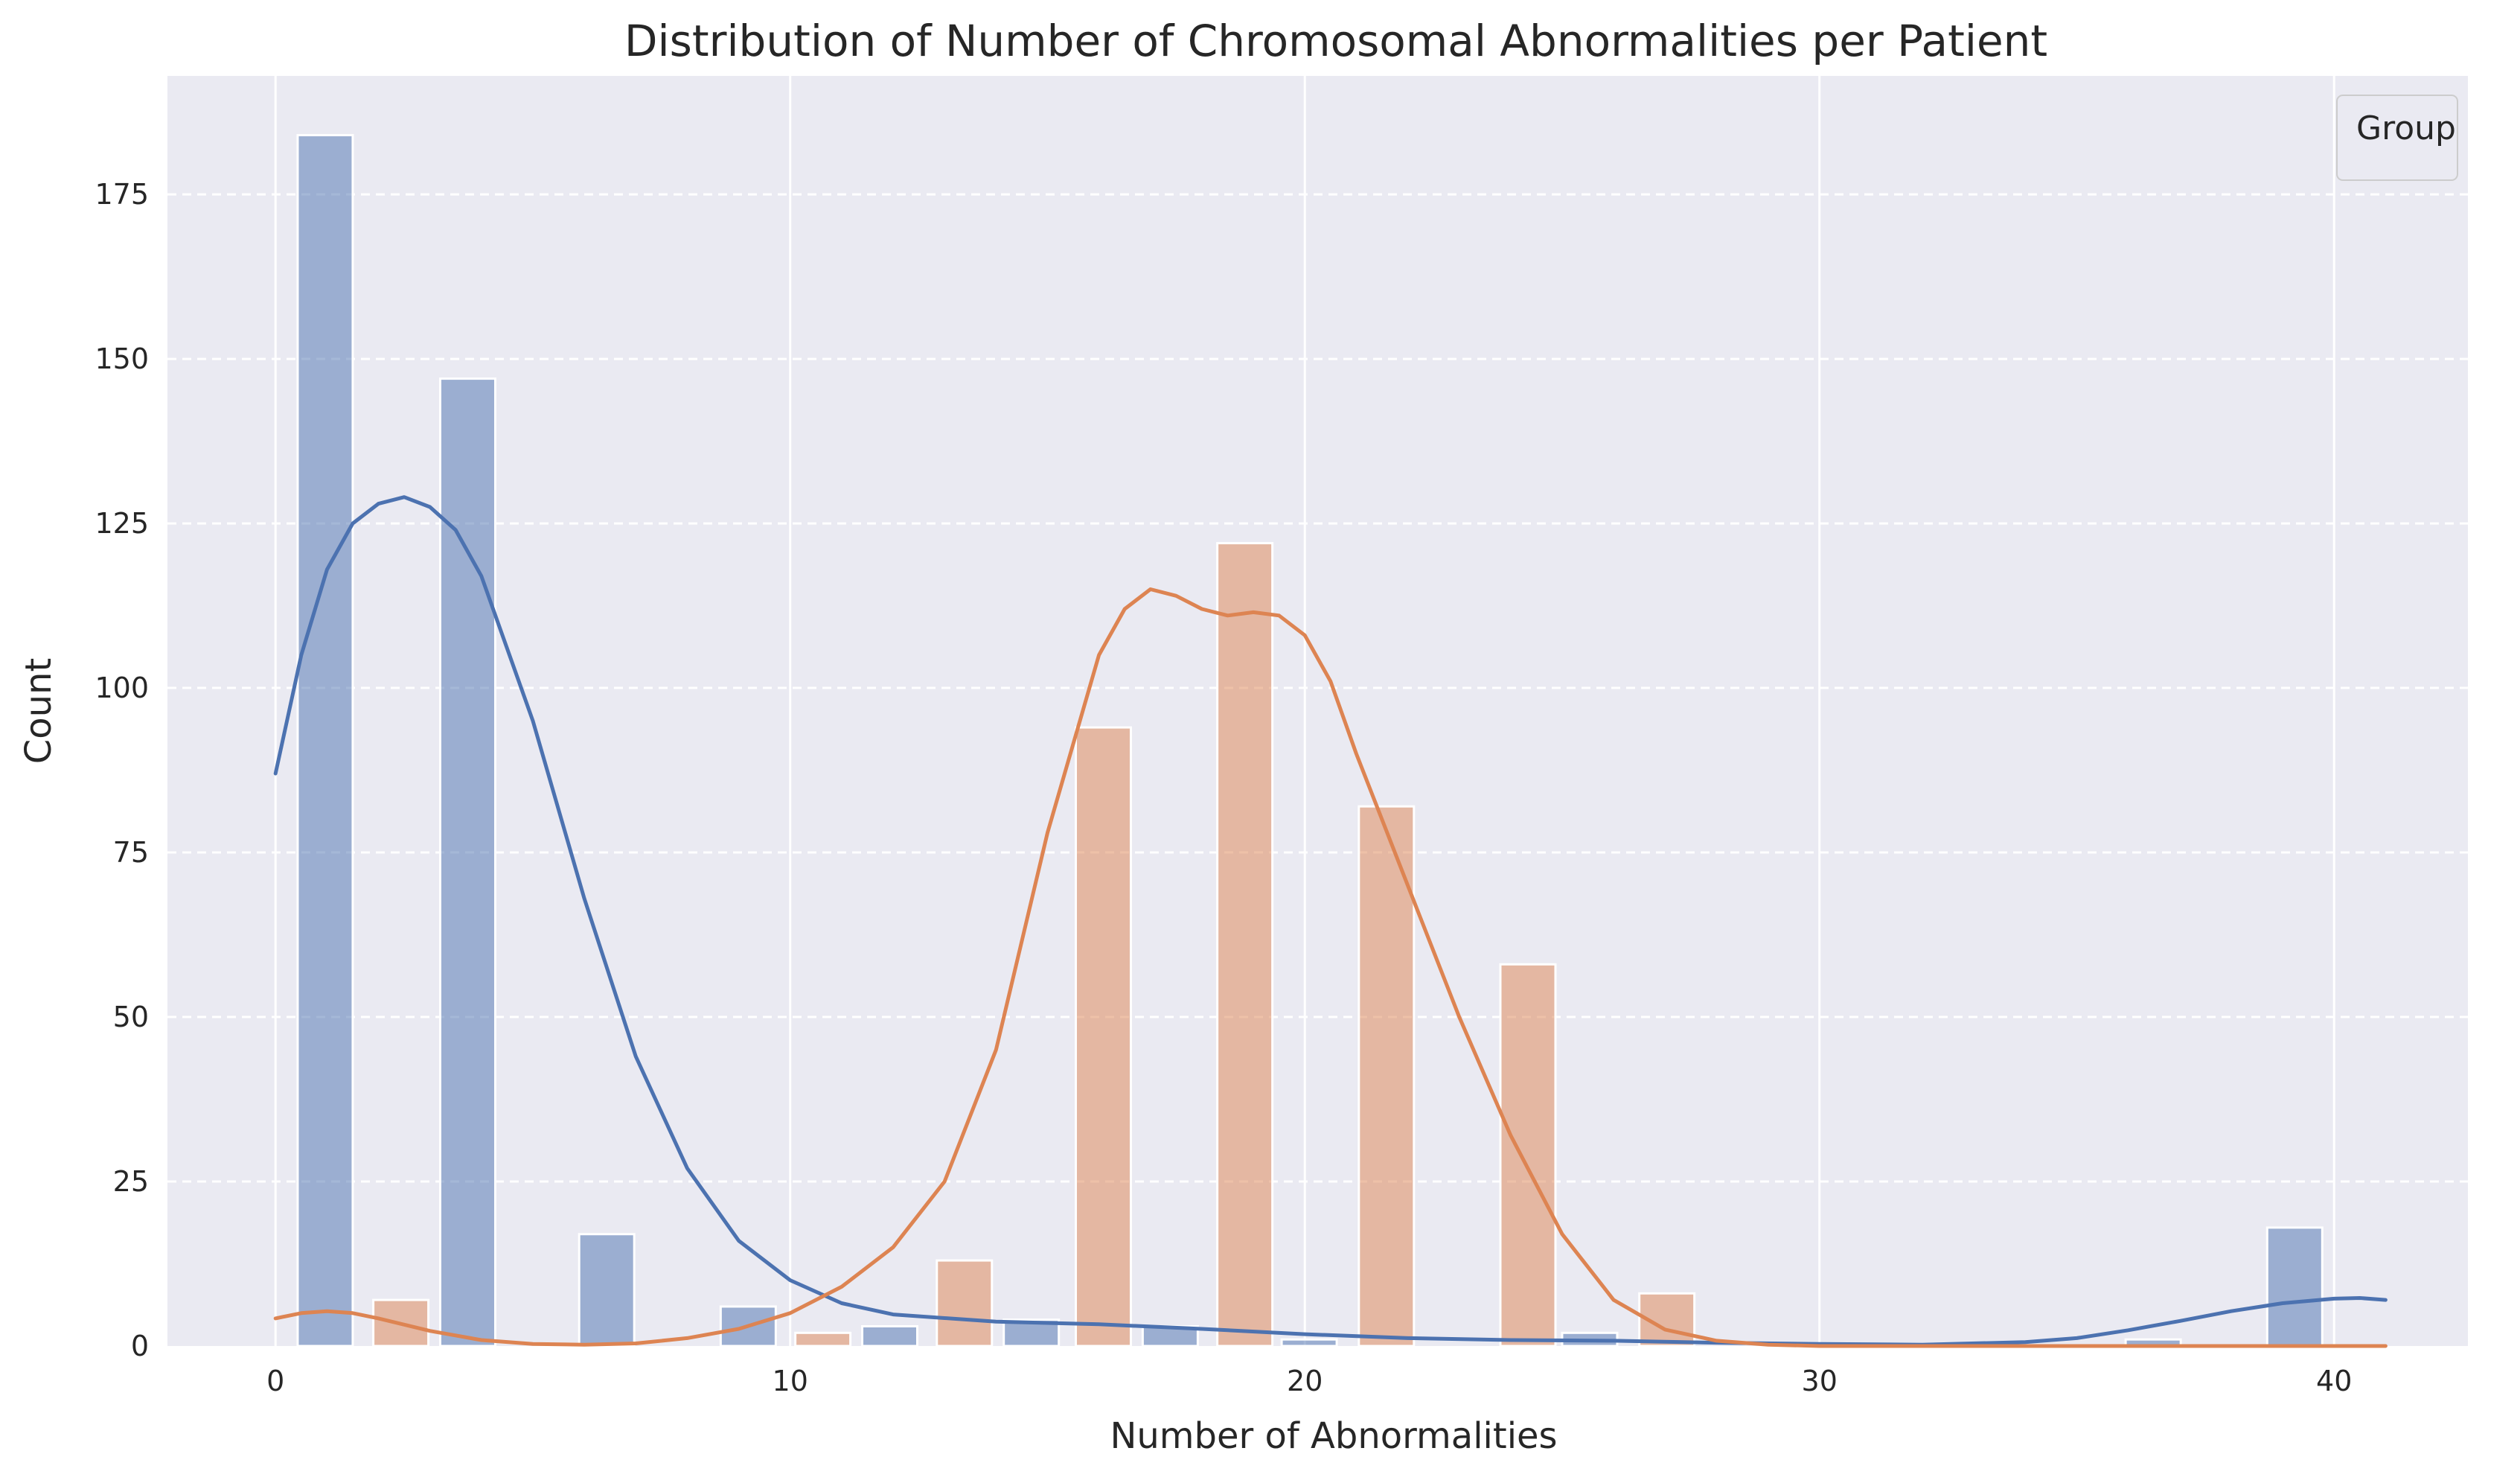  I want to click on x-axis-title: Number of Abnormalities, so click(1333, 1436).